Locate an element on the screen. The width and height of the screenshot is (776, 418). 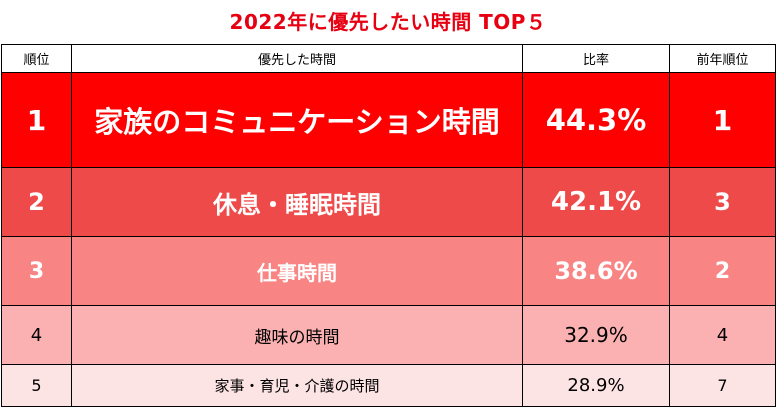
header-ratio: 比率 is located at coordinates (596, 58).